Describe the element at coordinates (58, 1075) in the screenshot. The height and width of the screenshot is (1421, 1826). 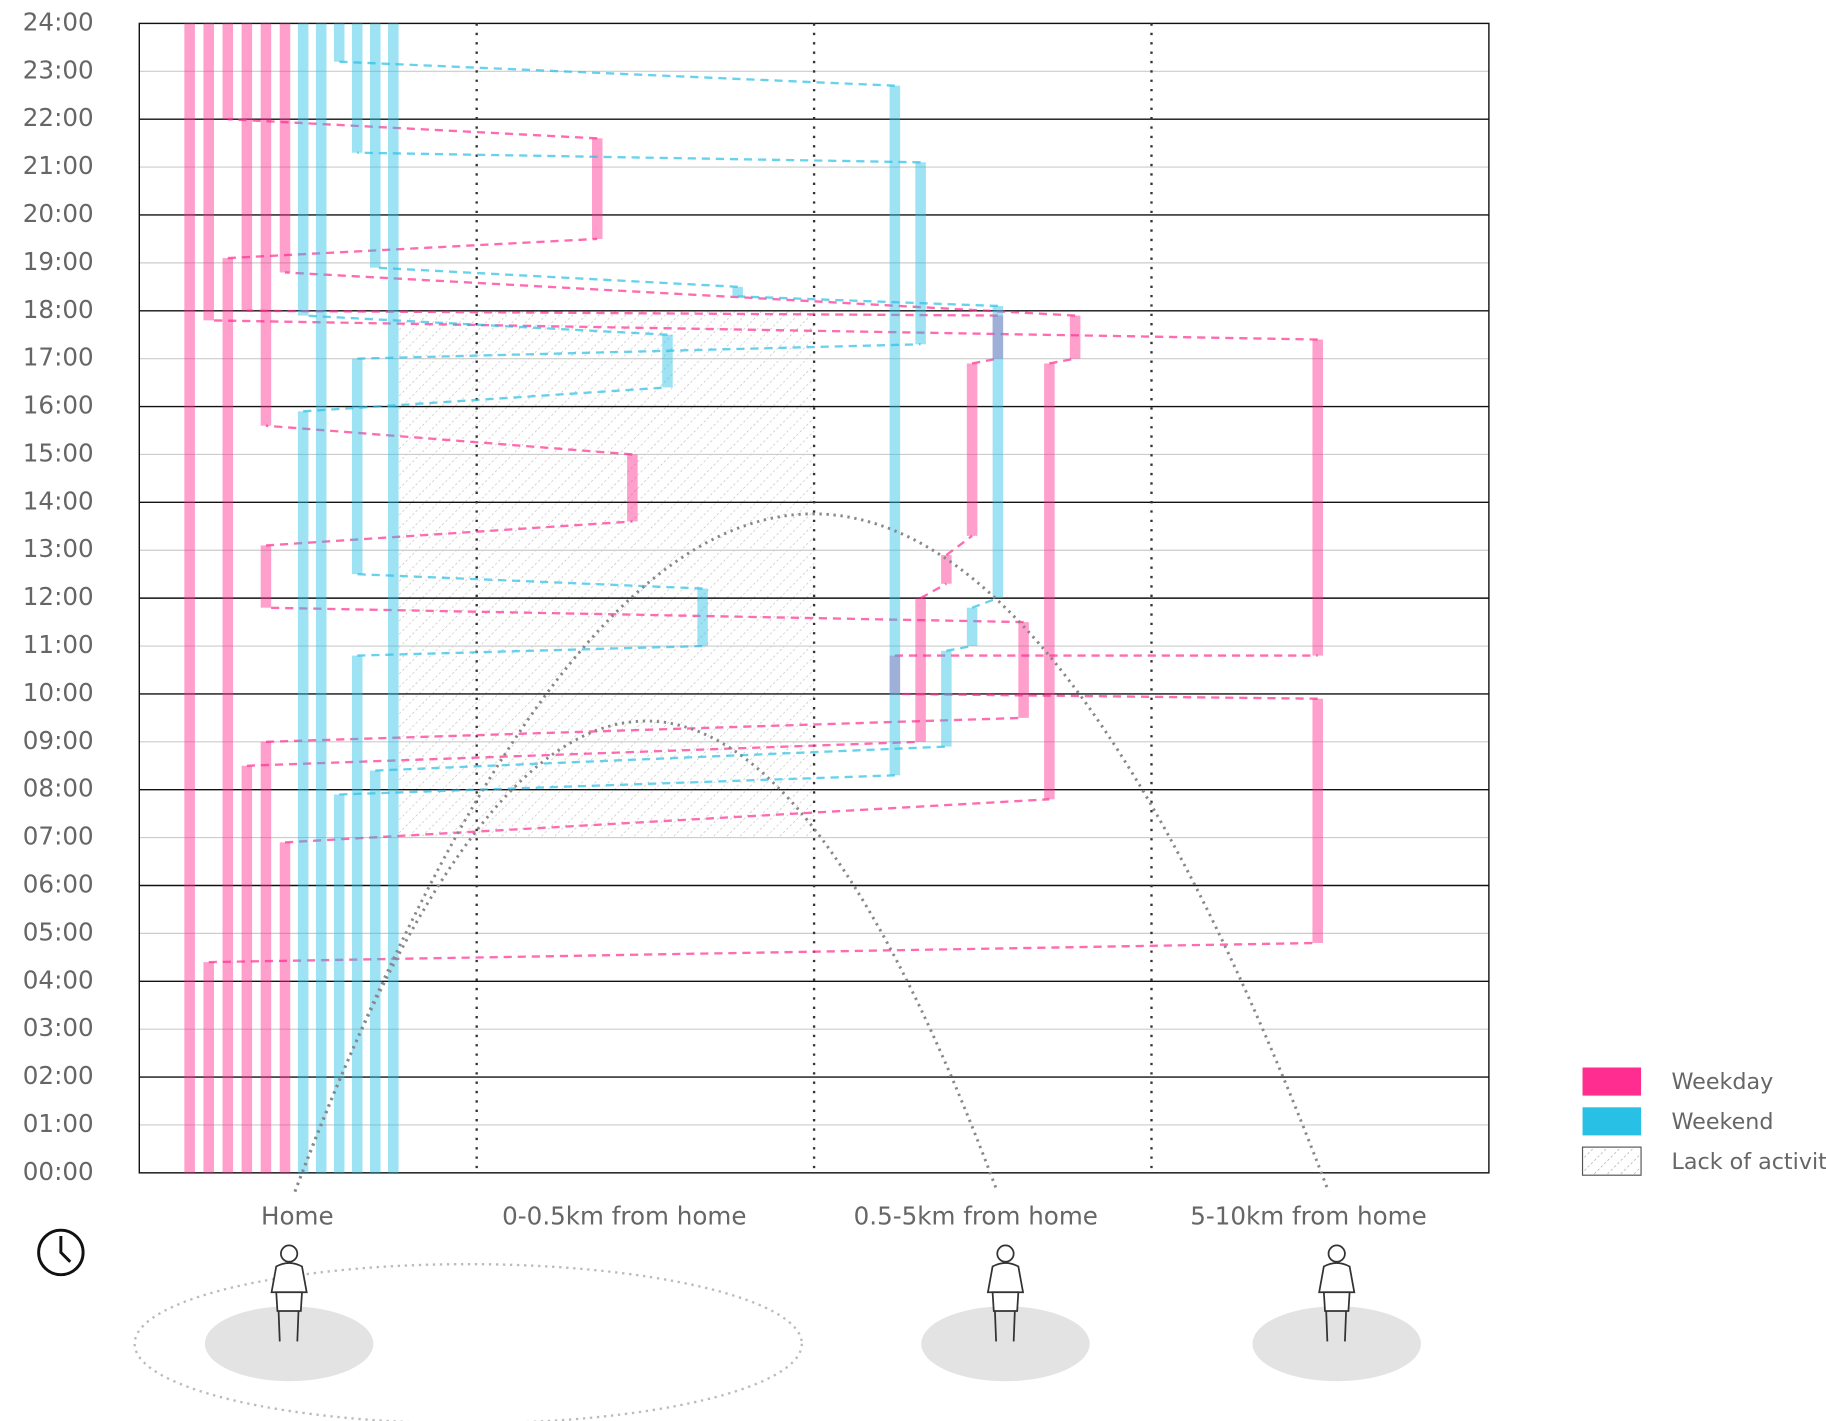
I see `y-tick-label: 02:00` at that location.